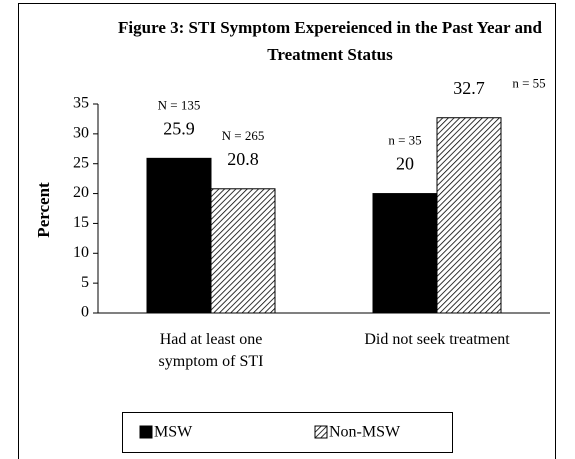  Describe the element at coordinates (81, 162) in the screenshot. I see `y-tick-label: 25` at that location.